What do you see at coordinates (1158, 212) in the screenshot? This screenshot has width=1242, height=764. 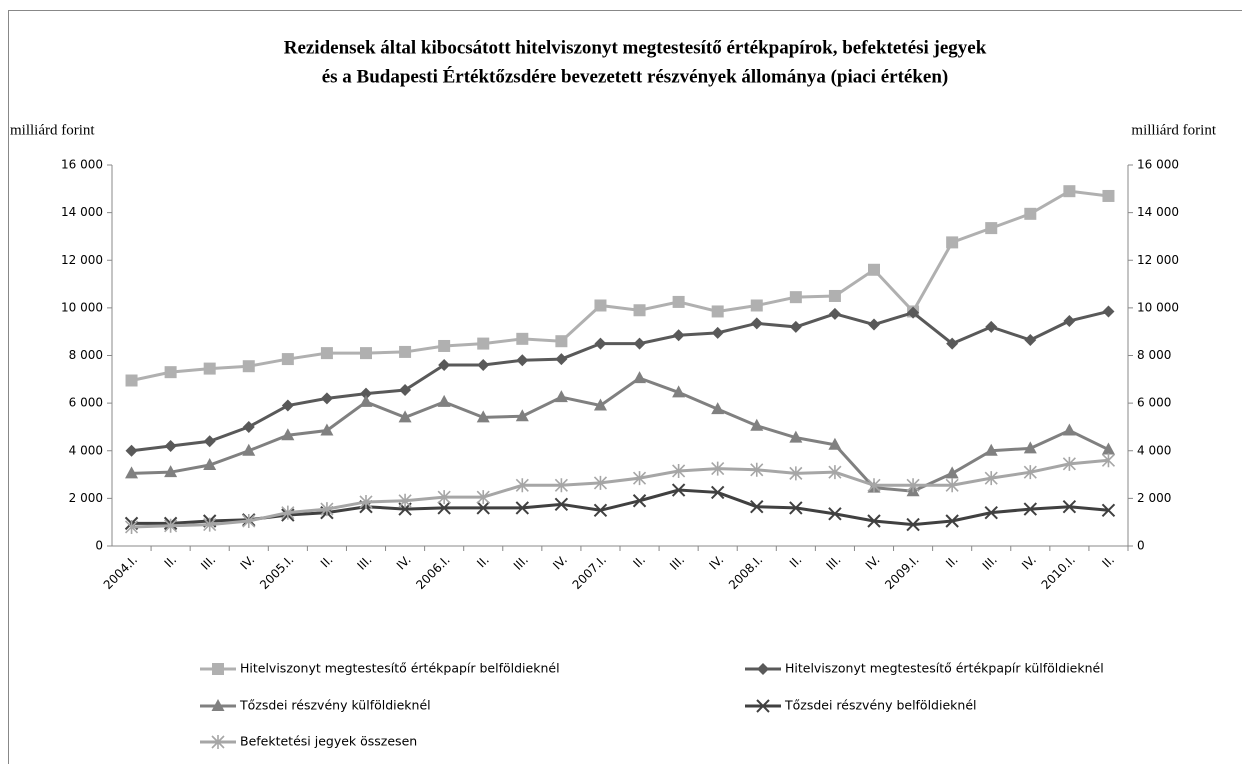 I see `y2-tick-label: 14 000` at bounding box center [1158, 212].